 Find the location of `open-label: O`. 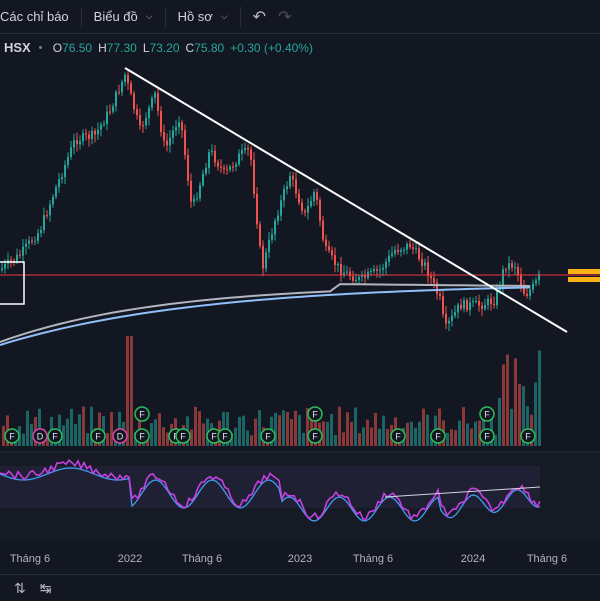

open-label: O is located at coordinates (57, 47).